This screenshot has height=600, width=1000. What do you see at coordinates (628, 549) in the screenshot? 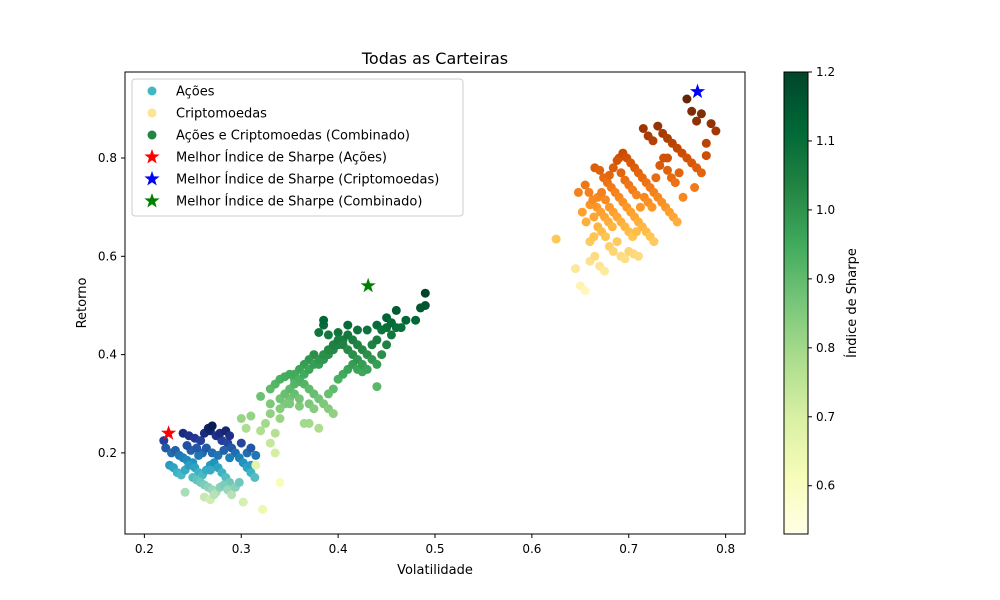
I see `x-tick-label: 0.7` at bounding box center [628, 549].